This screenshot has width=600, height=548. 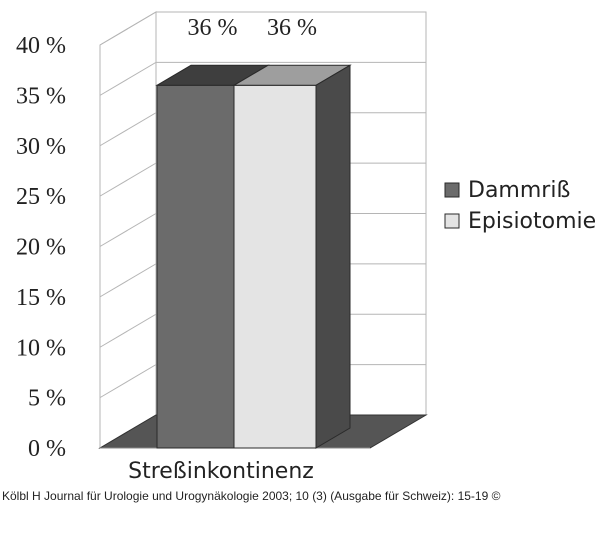 What do you see at coordinates (47, 399) in the screenshot?
I see `y-tick-label: 5 %` at bounding box center [47, 399].